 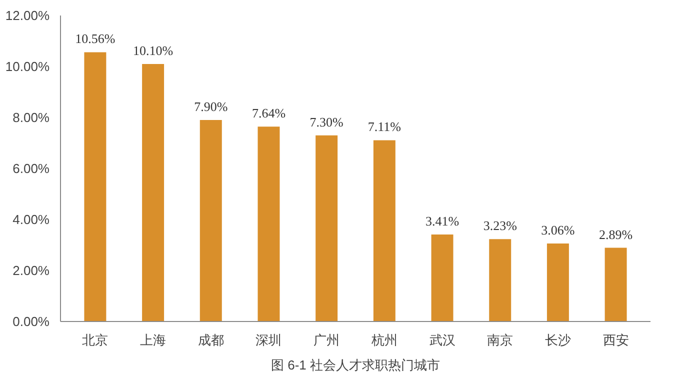 What do you see at coordinates (27, 15) in the screenshot?
I see `y-tick-label: 12.00%` at bounding box center [27, 15].